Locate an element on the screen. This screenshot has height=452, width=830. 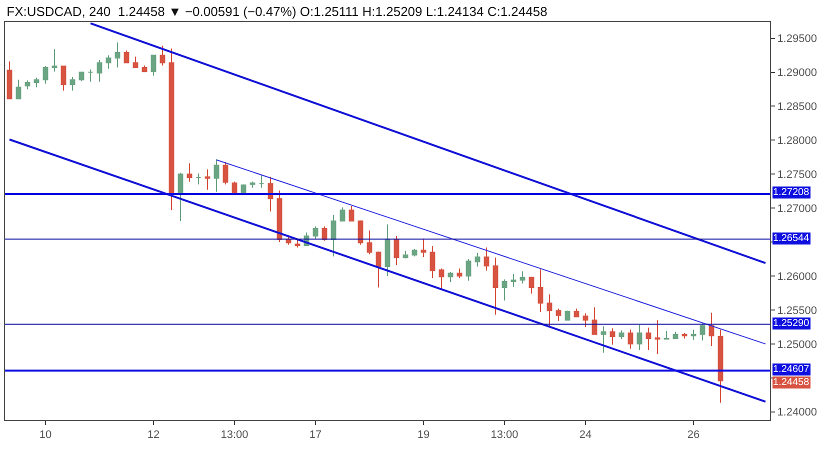
y-tick-label: 1.25000 is located at coordinates (797, 344).